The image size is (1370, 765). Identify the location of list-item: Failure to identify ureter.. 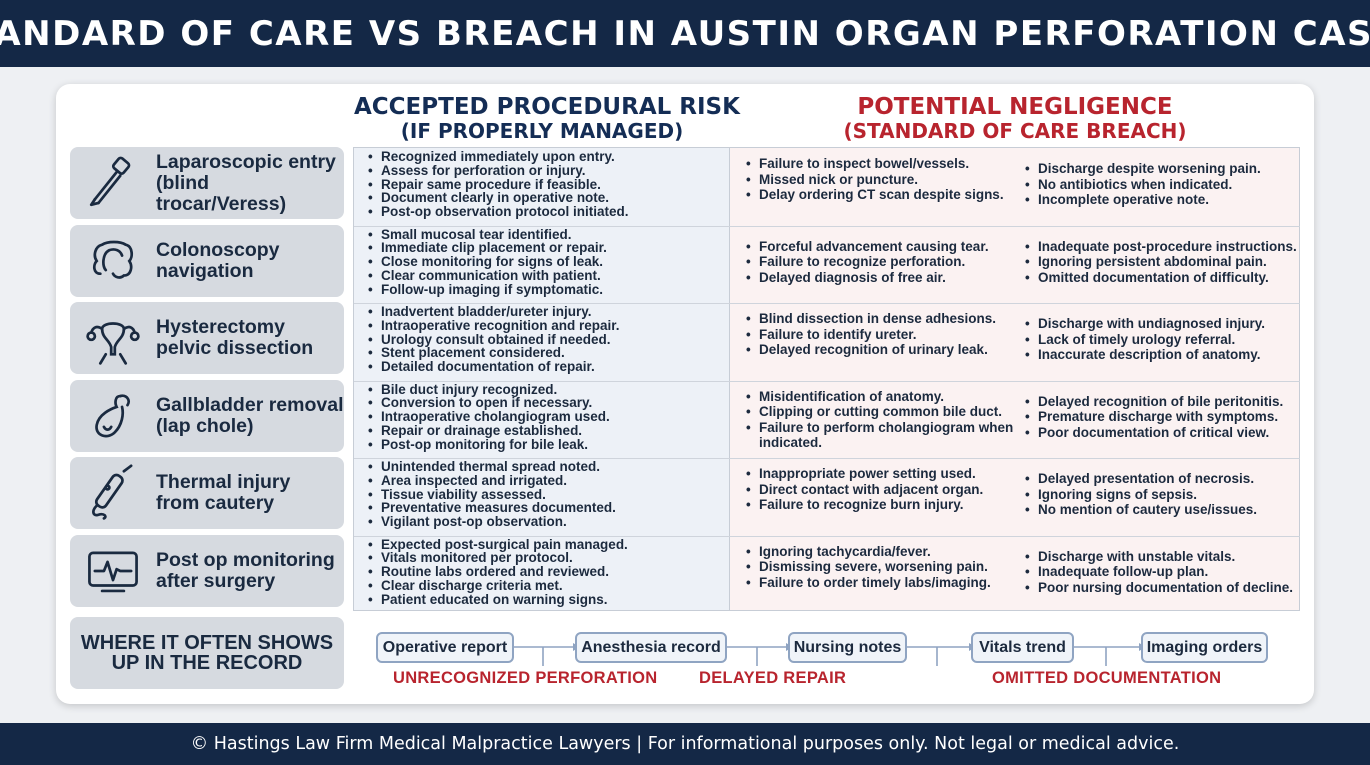
(883, 335).